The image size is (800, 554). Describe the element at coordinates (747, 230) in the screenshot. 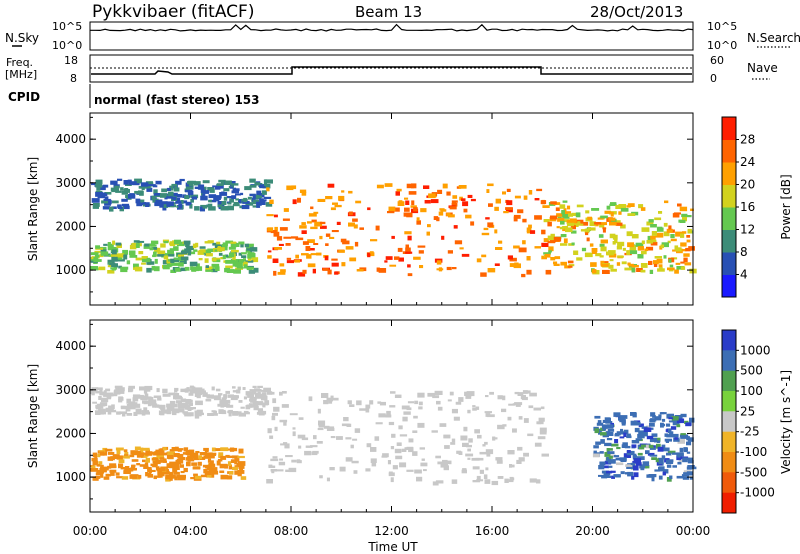

I see `colorbar-tick-label: 12` at that location.